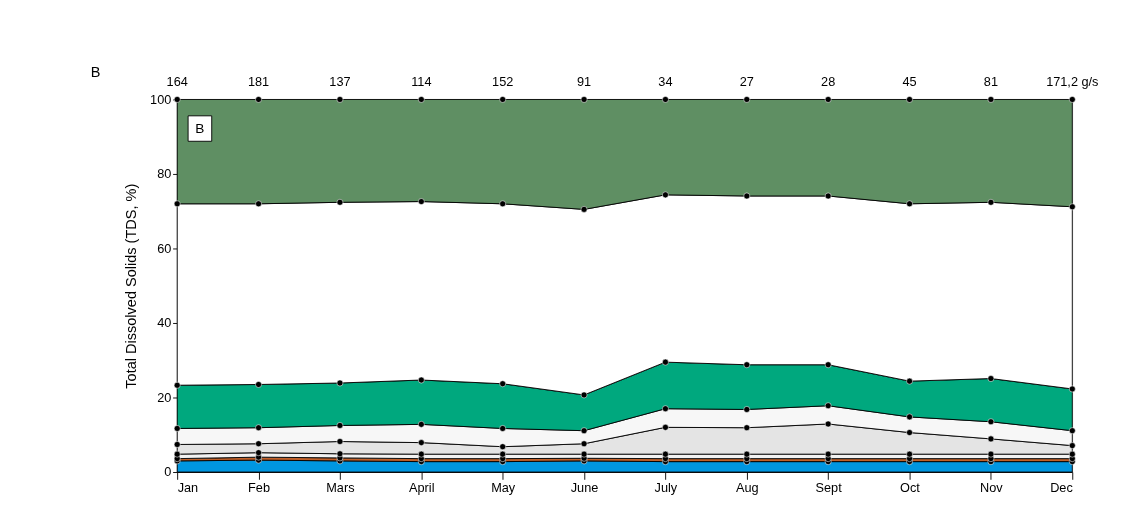 The image size is (1135, 511). What do you see at coordinates (909, 81) in the screenshot?
I see `text: 45` at bounding box center [909, 81].